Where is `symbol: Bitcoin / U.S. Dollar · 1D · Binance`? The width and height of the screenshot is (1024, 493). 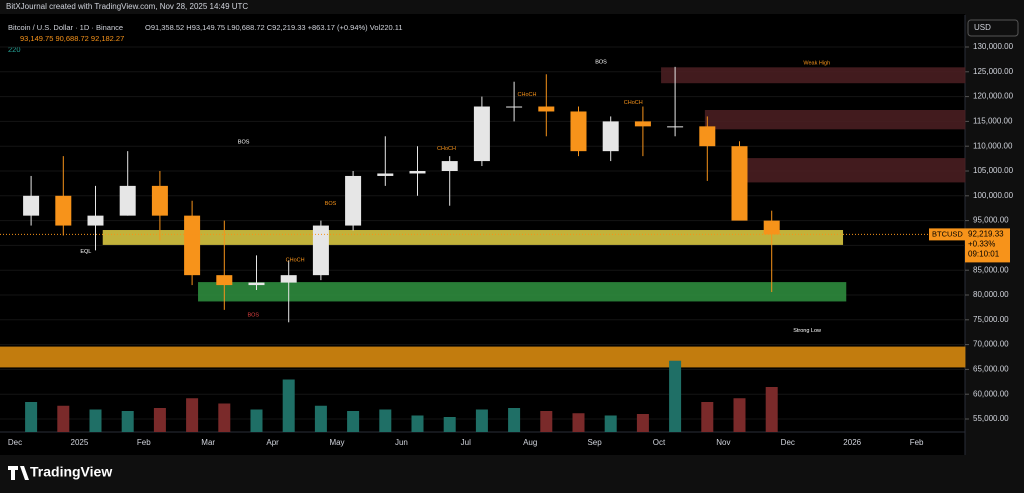 symbol: Bitcoin / U.S. Dollar · 1D · Binance is located at coordinates (65, 27).